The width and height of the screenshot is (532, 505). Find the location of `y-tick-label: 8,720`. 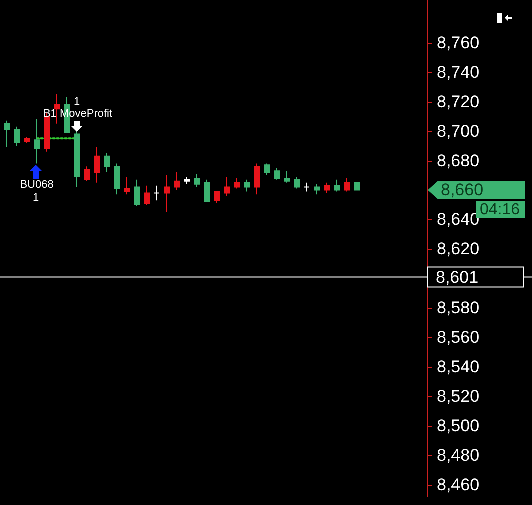

y-tick-label: 8,720 is located at coordinates (458, 102).